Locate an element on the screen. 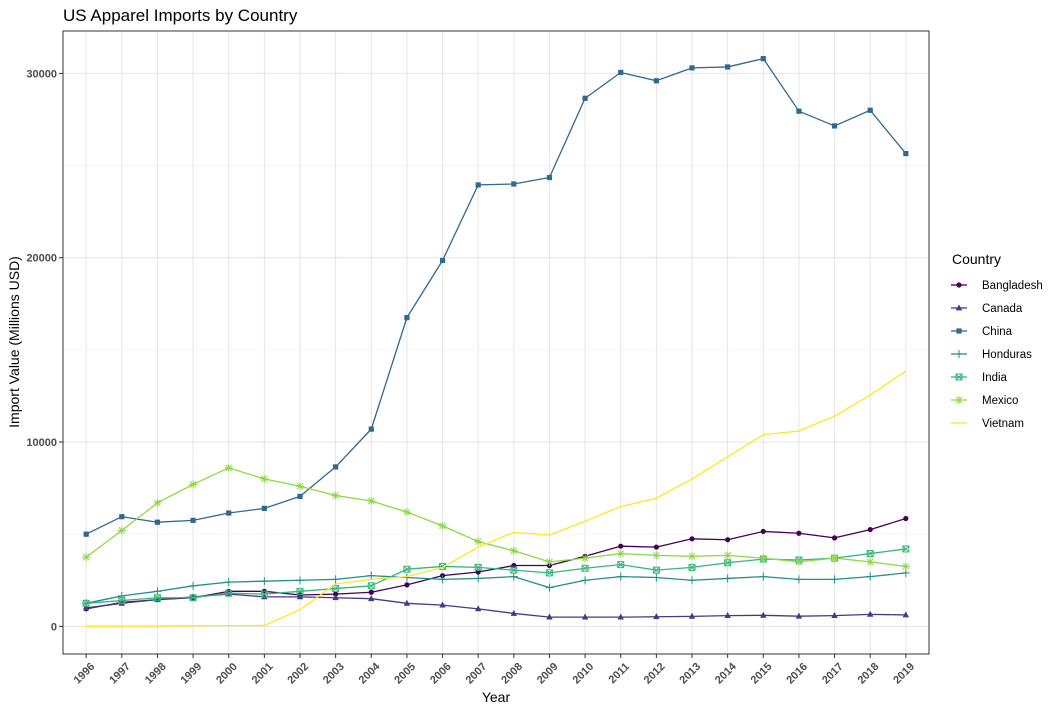 The width and height of the screenshot is (1059, 712). x-tick-label: 2016 is located at coordinates (797, 674).